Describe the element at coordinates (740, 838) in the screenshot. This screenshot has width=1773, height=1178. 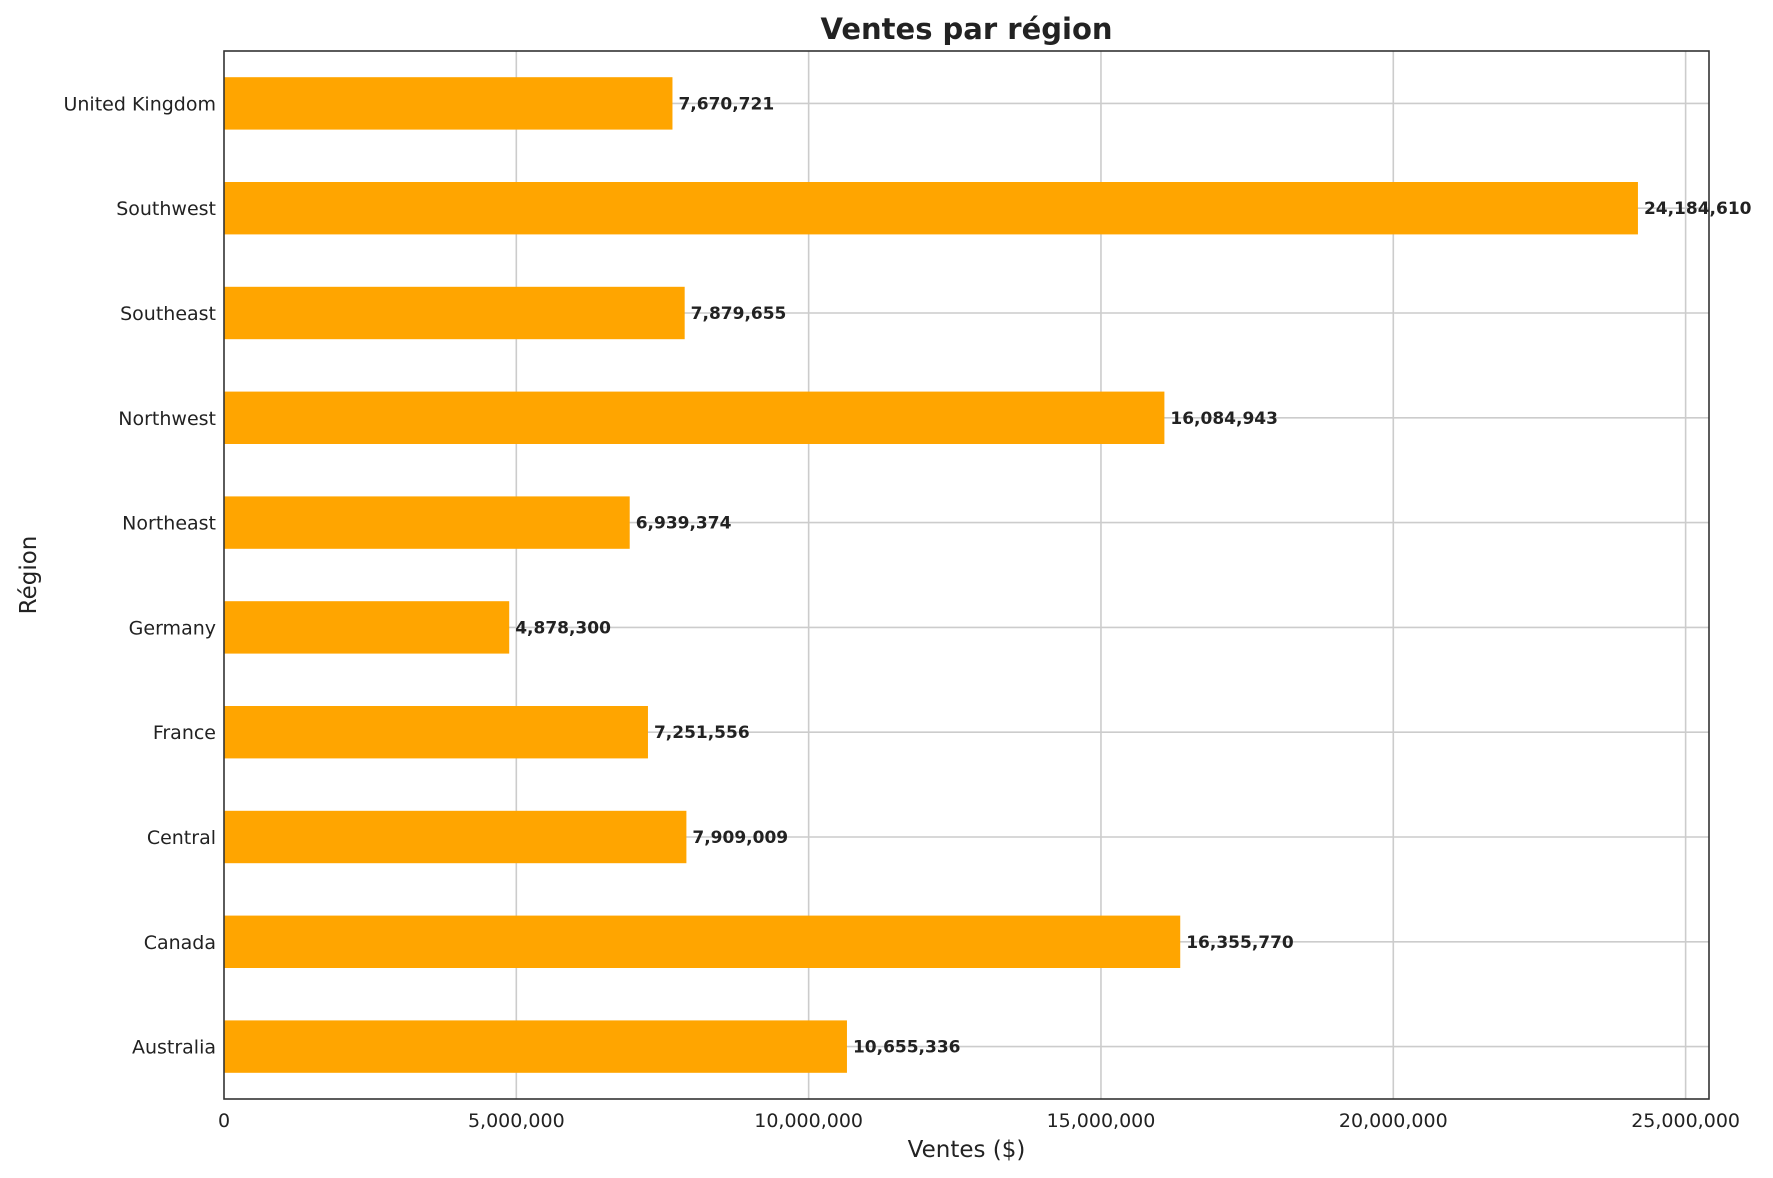
I see `bar-value-label: 7,909,009` at that location.